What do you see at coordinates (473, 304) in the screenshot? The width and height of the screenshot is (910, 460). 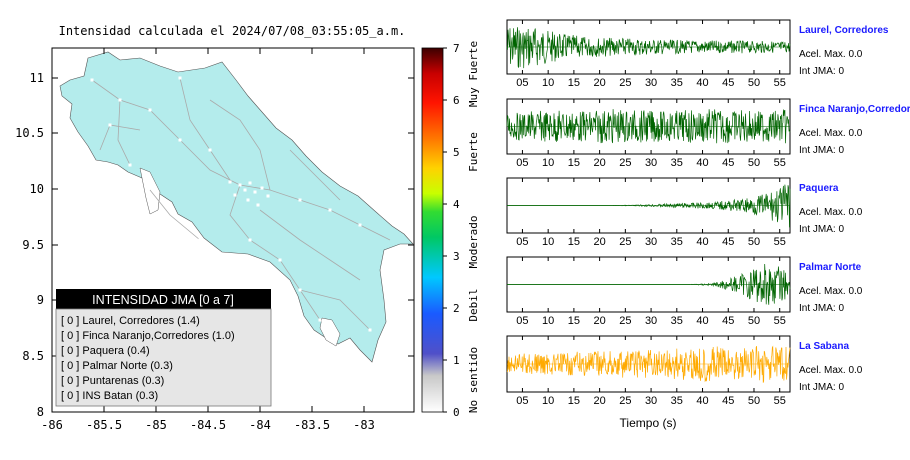 I see `colorbar-category: Debil` at bounding box center [473, 304].